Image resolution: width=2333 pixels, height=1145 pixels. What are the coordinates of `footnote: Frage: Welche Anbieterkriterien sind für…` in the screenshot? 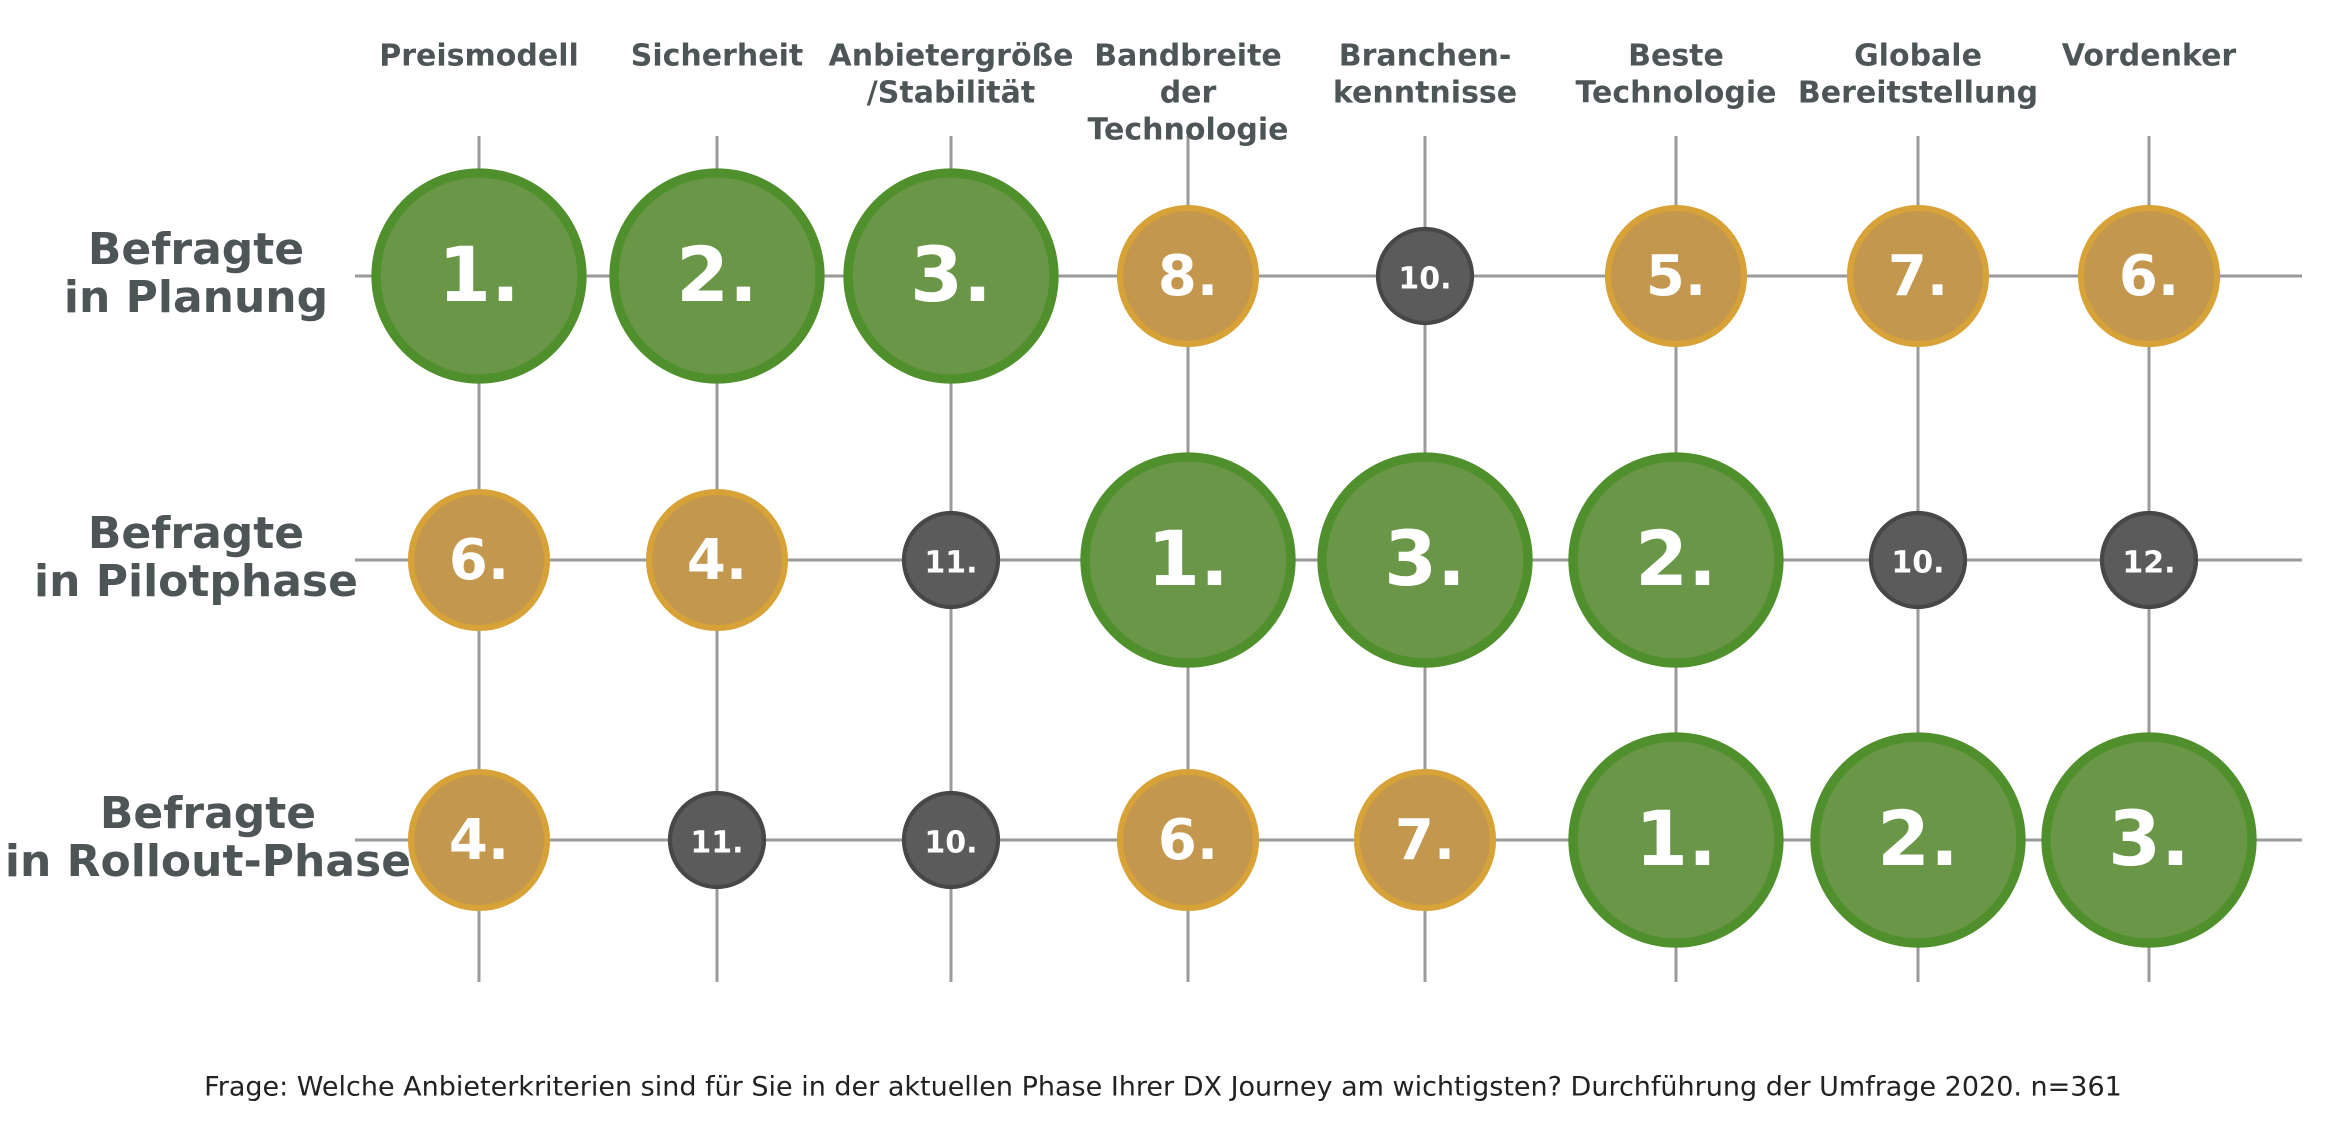 It's located at (1163, 1087).